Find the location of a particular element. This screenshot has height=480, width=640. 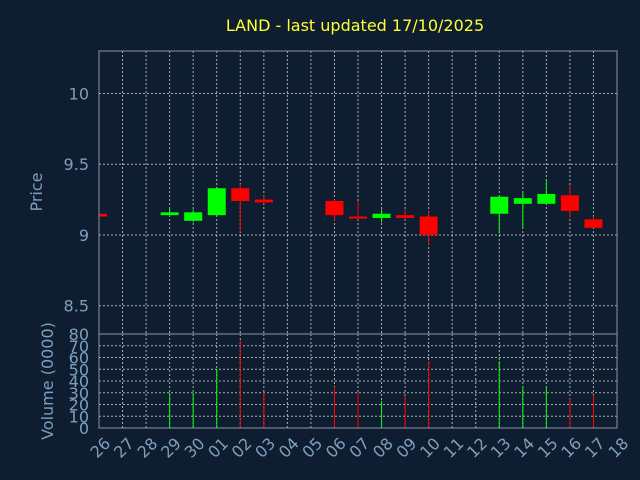

volume-tick-label: 10 is located at coordinates (79, 416).